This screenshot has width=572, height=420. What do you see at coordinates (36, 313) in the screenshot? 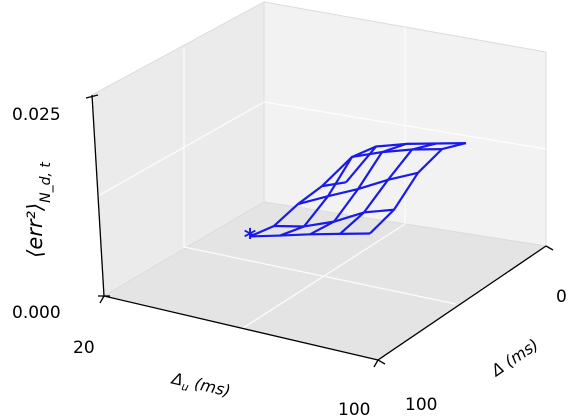
I see `z-tick-label-bottom: 0.000` at bounding box center [36, 313].